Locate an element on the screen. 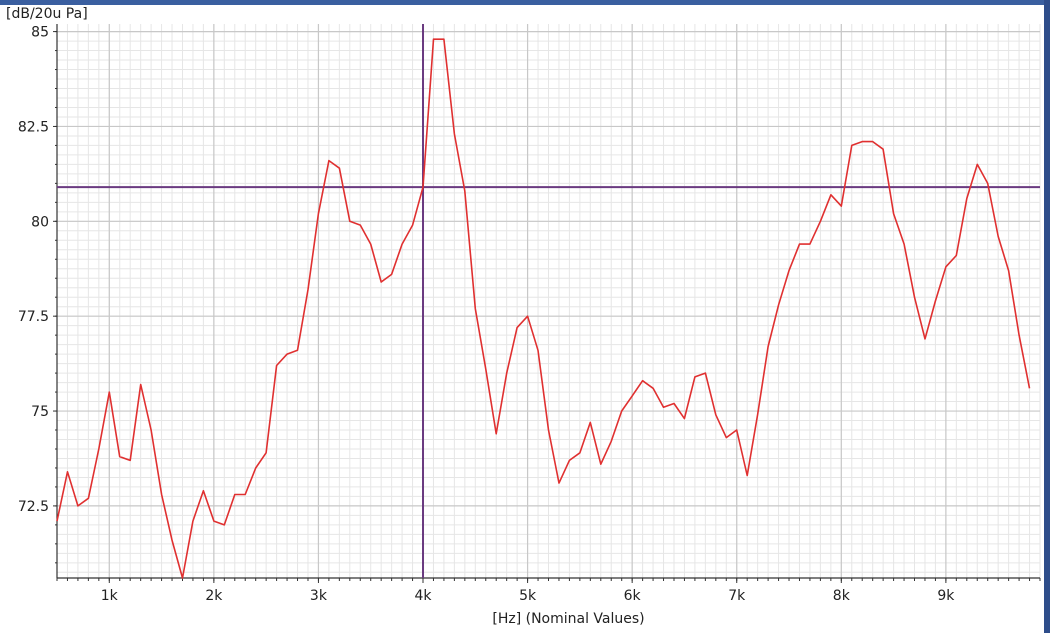 The width and height of the screenshot is (1050, 633). x-tick-label: 2k is located at coordinates (214, 596).